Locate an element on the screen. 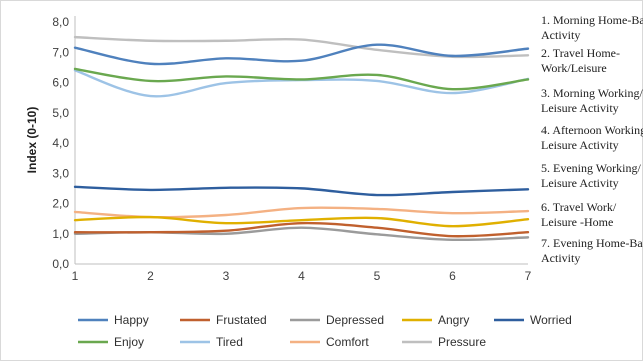  legend-label-depressed: Depressed is located at coordinates (355, 320).